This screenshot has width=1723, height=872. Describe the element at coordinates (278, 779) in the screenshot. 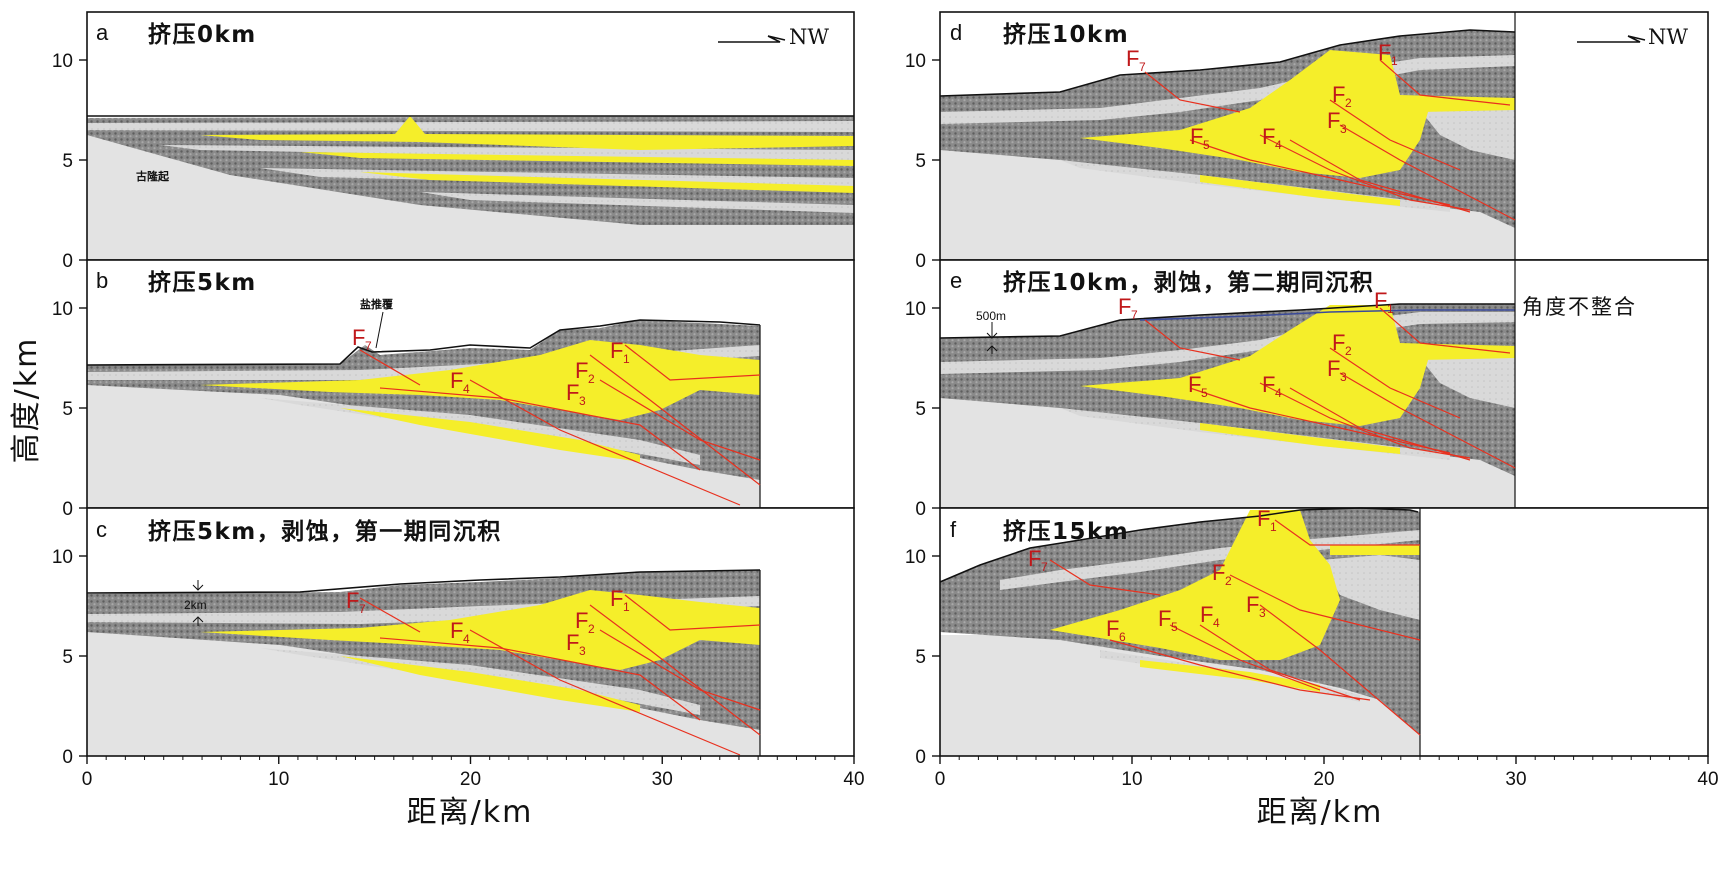

I see `x-tick-label: 10` at that location.